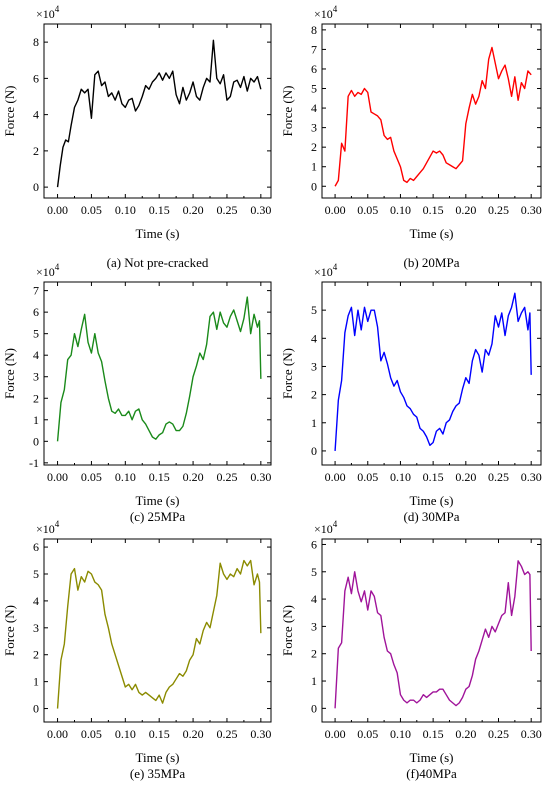 Image resolution: width=550 pixels, height=797 pixels. Describe the element at coordinates (158, 262) in the screenshot. I see `panel-caption: (a) Not pre-cracked` at that location.